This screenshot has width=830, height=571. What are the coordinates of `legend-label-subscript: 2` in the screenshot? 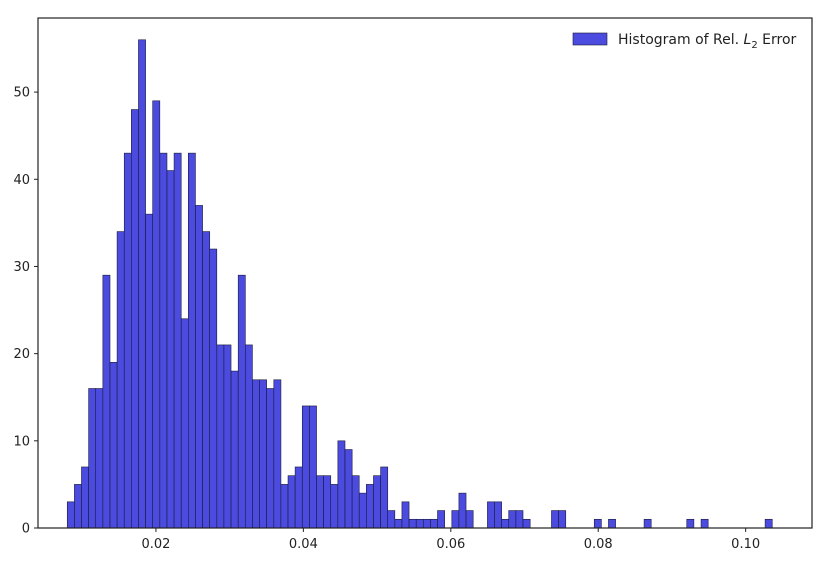 It's located at (754, 45).